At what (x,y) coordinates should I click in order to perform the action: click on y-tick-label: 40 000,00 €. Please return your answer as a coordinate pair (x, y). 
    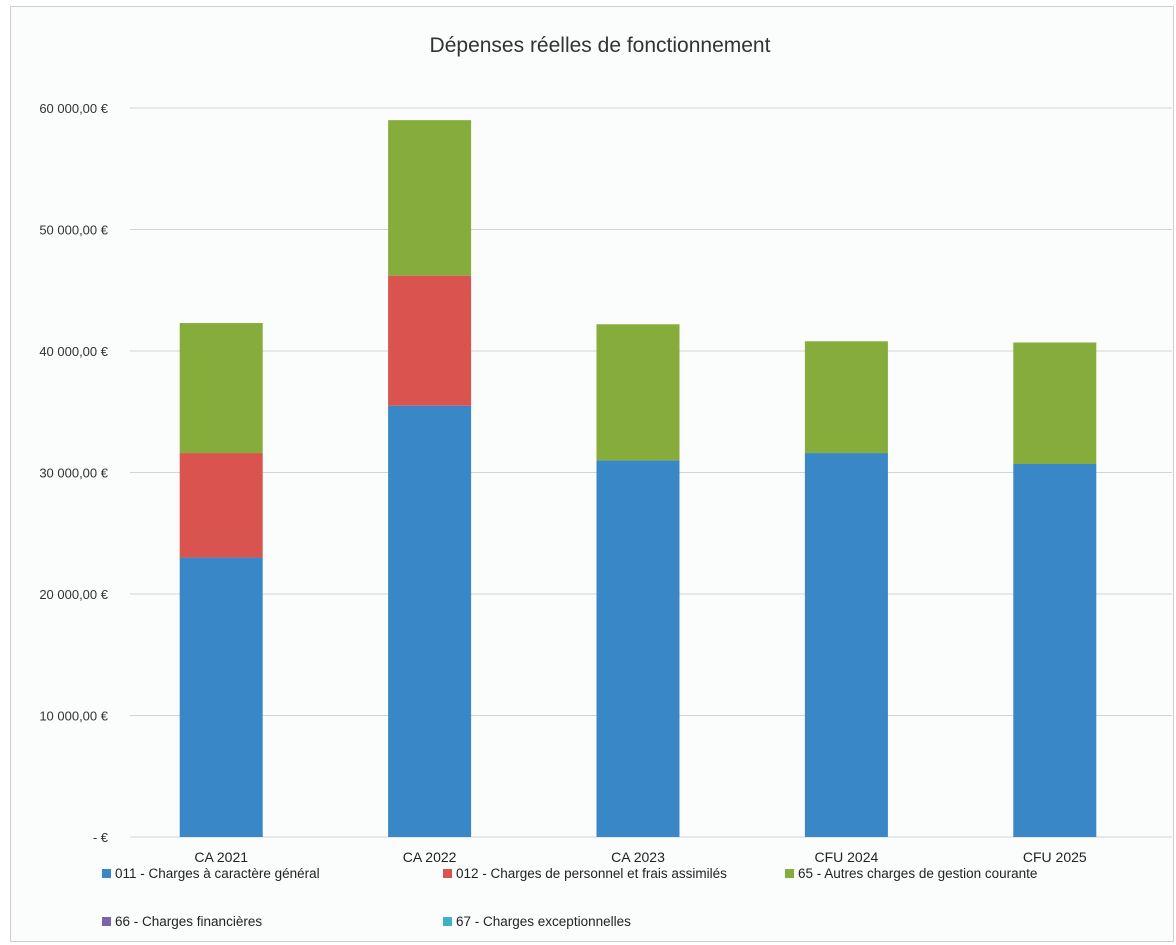
    Looking at the image, I should click on (73, 351).